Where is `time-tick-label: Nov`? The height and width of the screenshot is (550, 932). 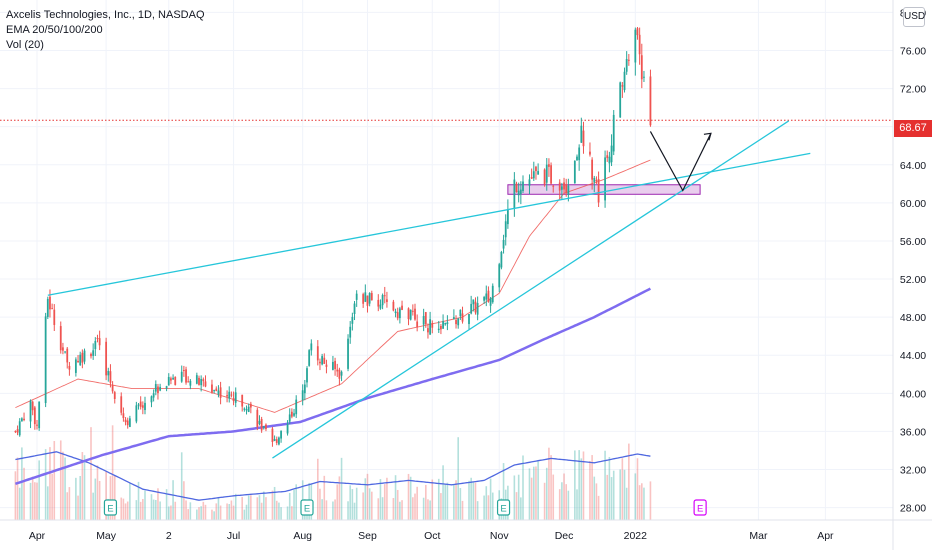 time-tick-label: Nov is located at coordinates (499, 536).